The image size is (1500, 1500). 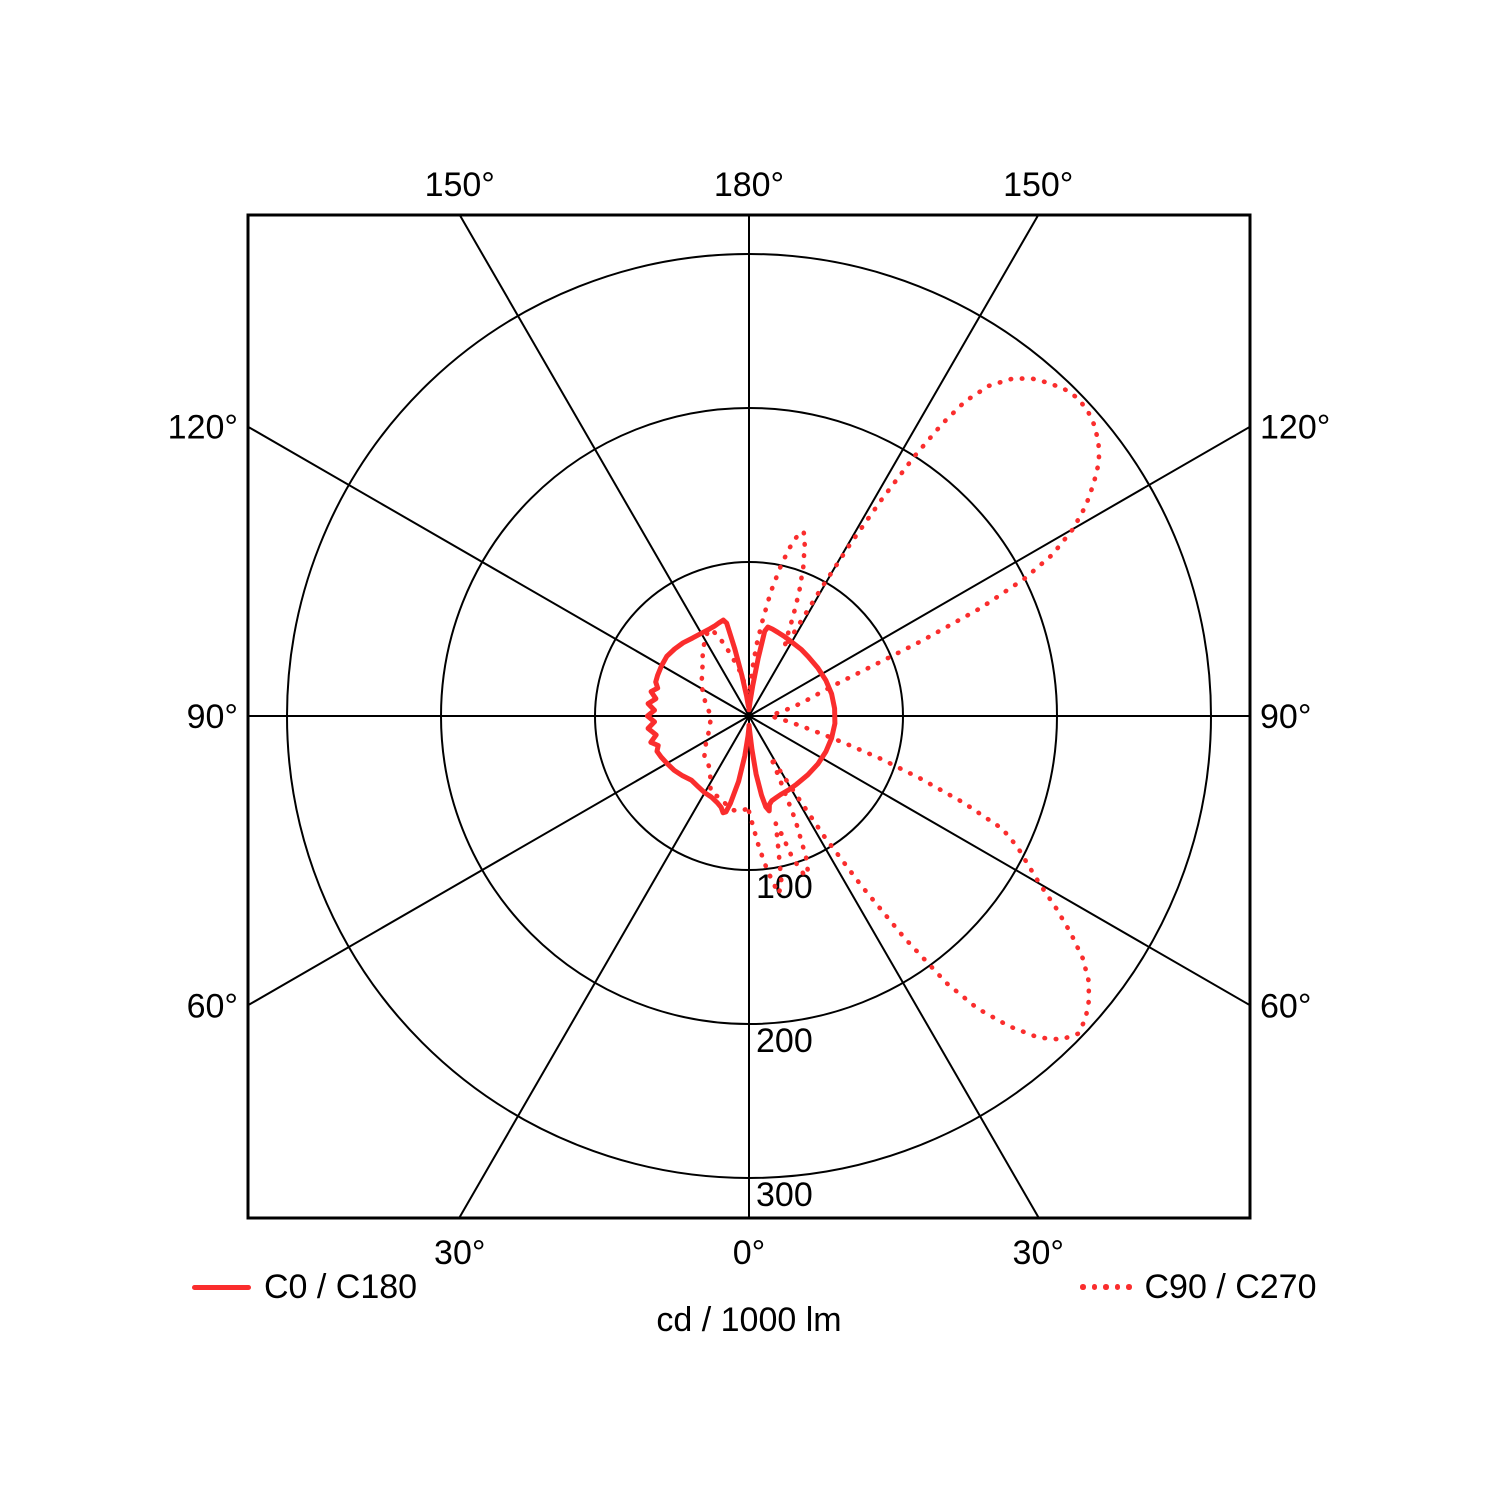 I want to click on legend-item-c0-c180: C0 / C180, so click(x=305, y=1286).